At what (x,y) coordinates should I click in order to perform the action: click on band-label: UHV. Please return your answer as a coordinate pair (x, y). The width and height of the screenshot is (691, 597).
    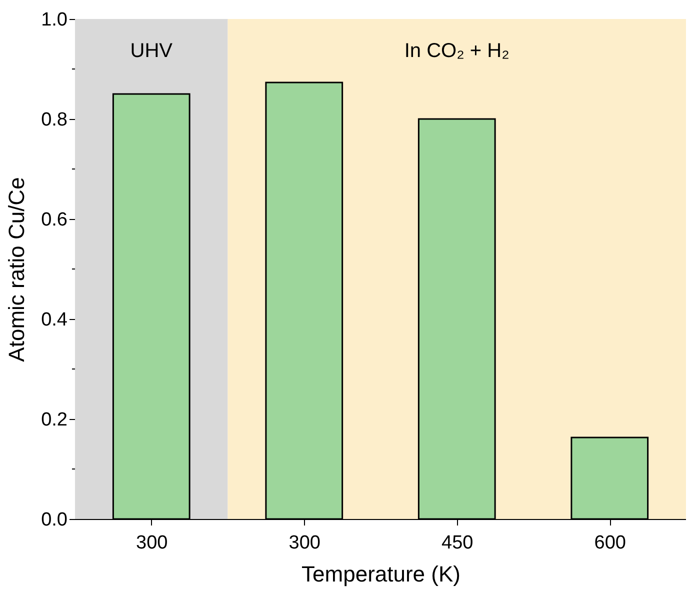
    Looking at the image, I should click on (152, 51).